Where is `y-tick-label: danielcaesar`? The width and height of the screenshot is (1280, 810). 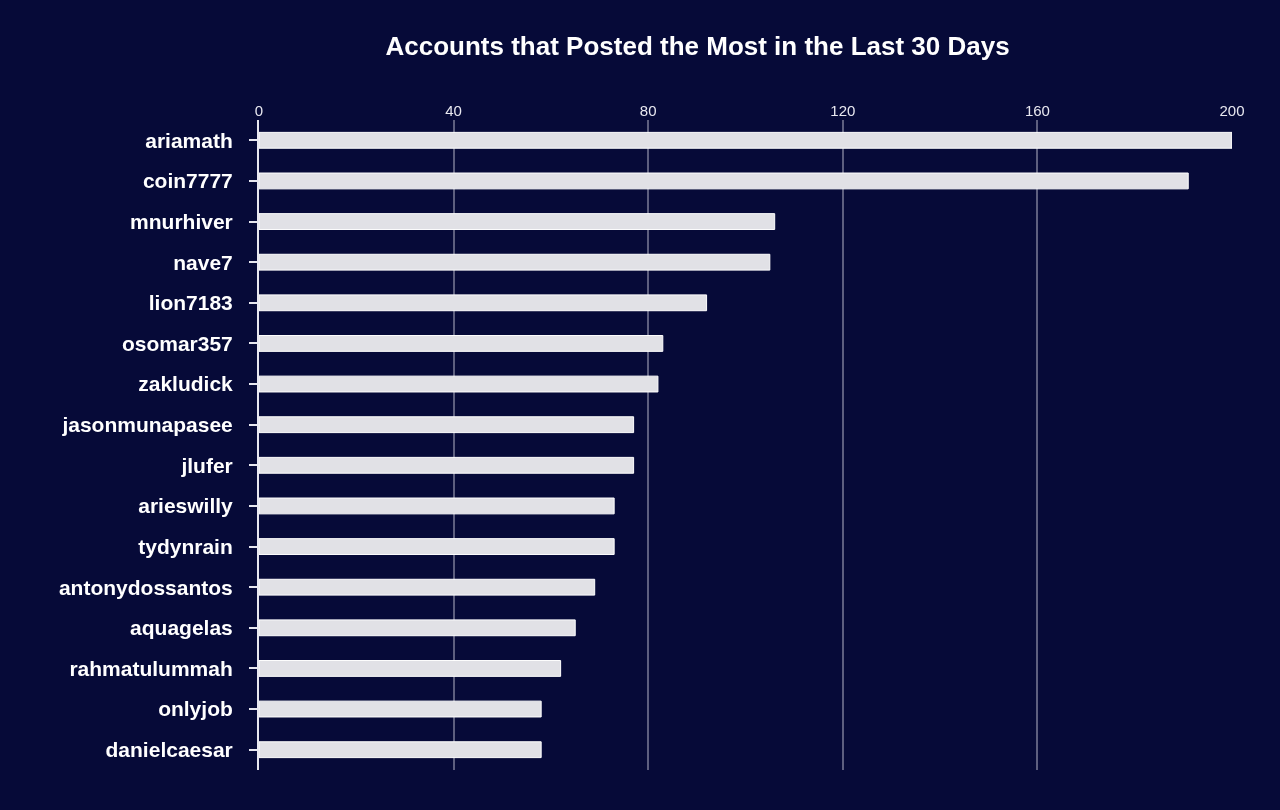
y-tick-label: danielcaesar is located at coordinates (169, 750).